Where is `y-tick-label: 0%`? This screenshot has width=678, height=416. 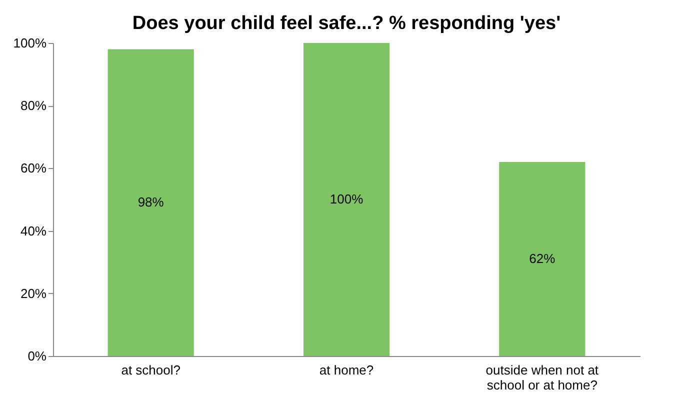 y-tick-label: 0% is located at coordinates (37, 356).